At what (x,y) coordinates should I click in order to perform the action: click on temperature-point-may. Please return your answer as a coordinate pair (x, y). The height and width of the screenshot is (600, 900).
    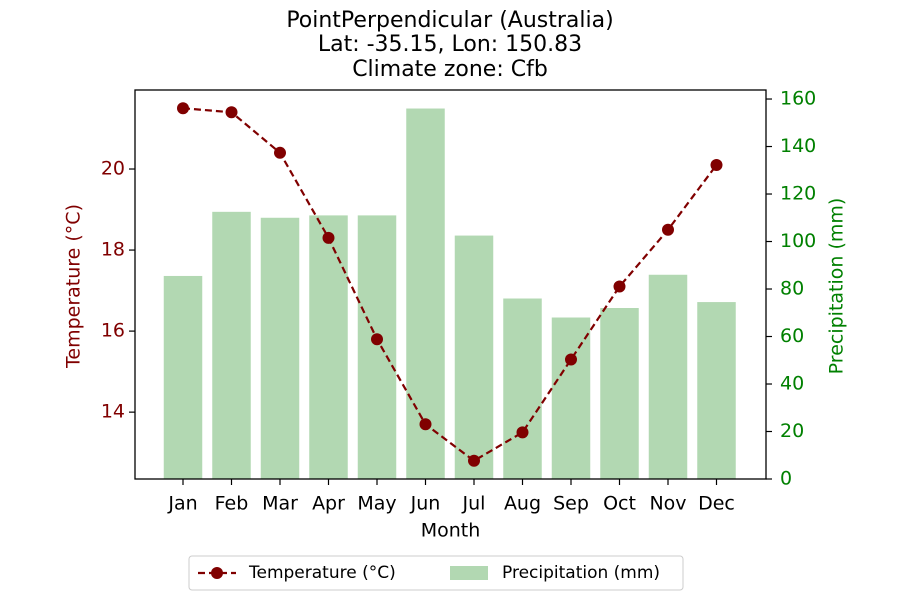
    Looking at the image, I should click on (377, 339).